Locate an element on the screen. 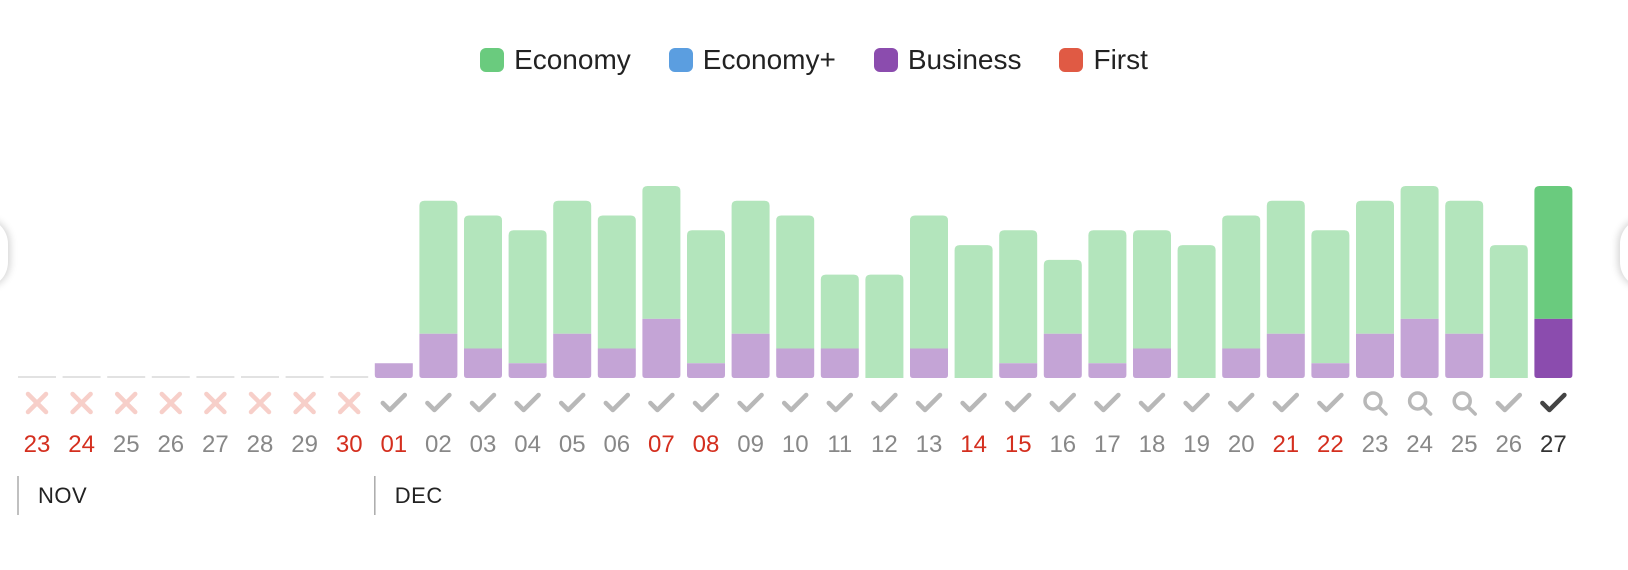  day-column-34: 27 is located at coordinates (1553, 322).